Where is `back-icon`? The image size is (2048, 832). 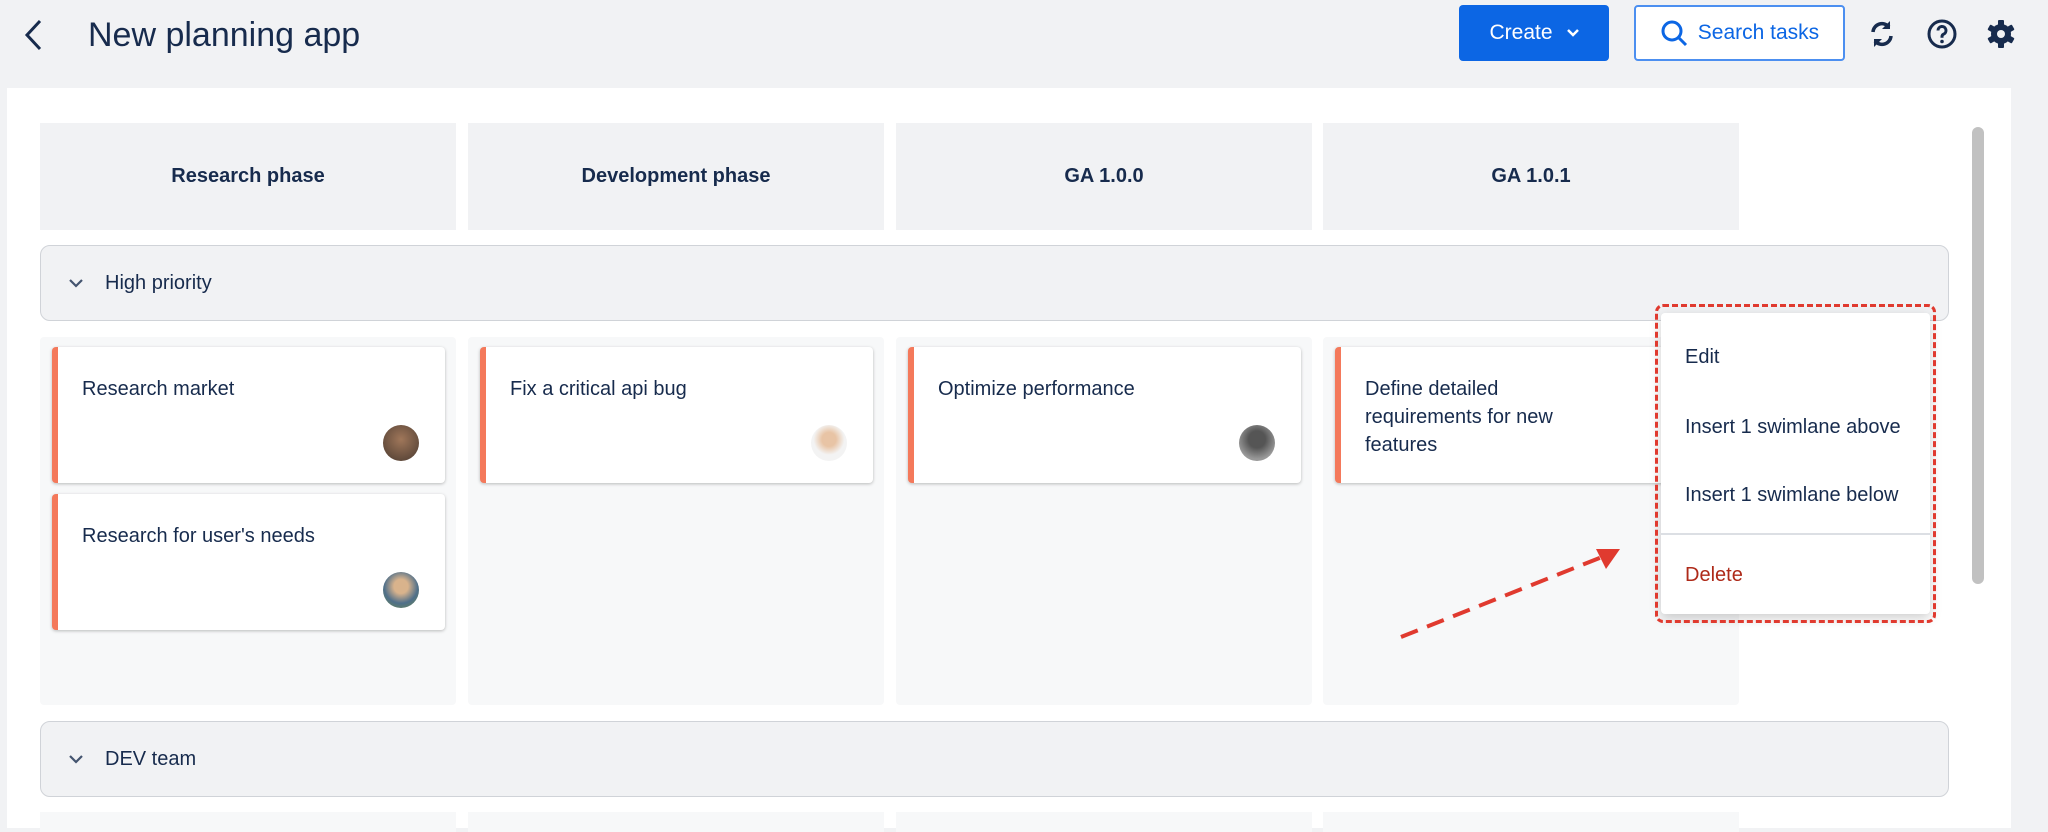
back-icon is located at coordinates (35, 35).